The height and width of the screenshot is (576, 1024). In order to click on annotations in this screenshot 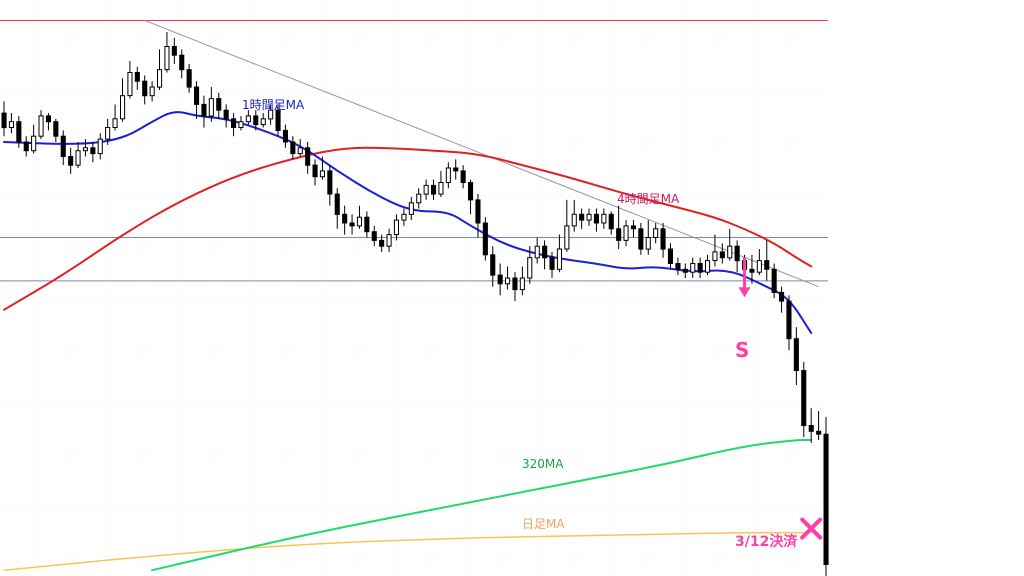, I will do `click(780, 398)`.